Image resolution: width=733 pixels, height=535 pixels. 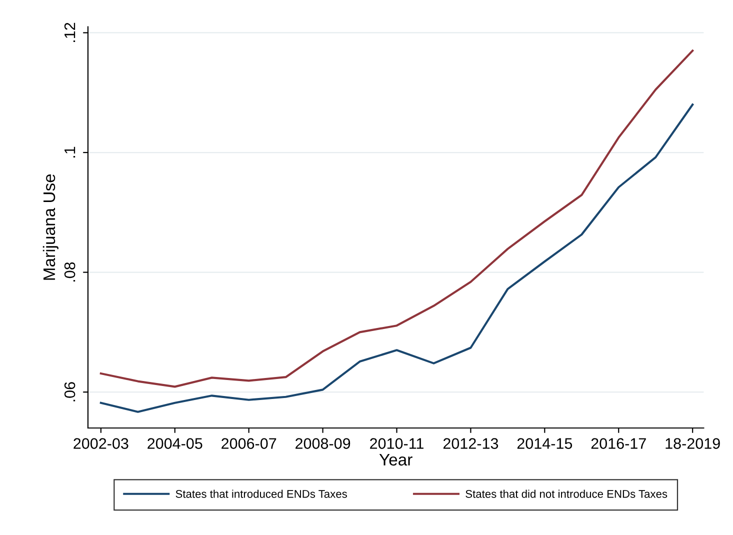 I want to click on x-tick-label: 2012-13, so click(x=470, y=443).